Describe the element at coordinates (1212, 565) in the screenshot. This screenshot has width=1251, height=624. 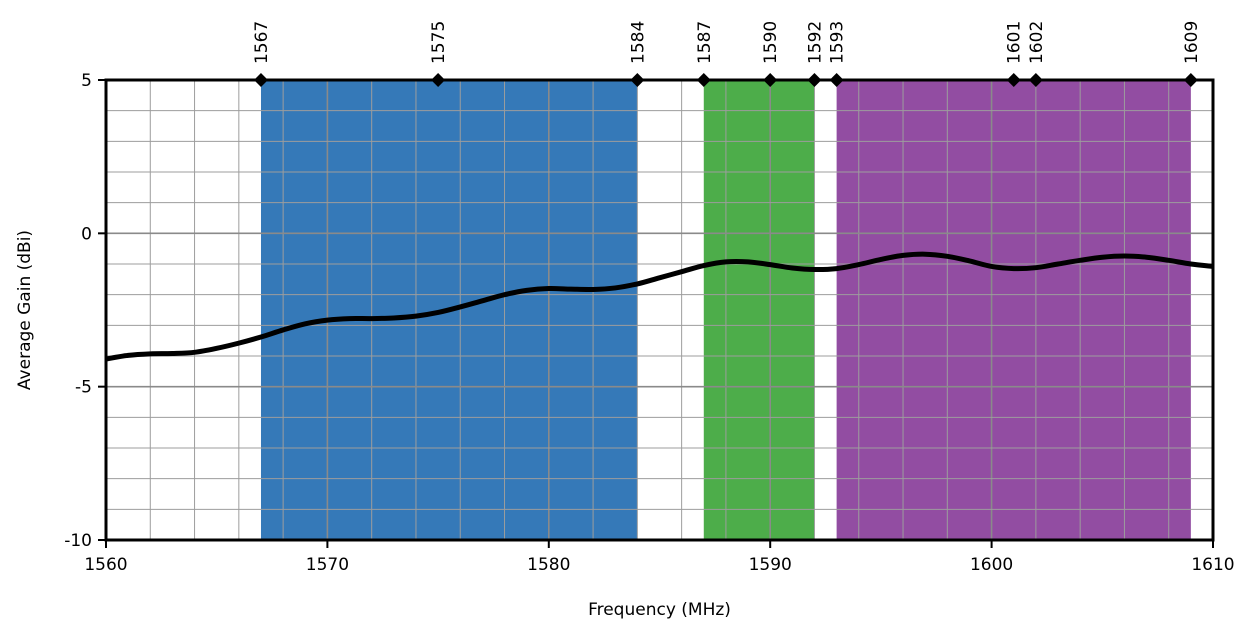
I see `x-tick-label: 1610` at that location.